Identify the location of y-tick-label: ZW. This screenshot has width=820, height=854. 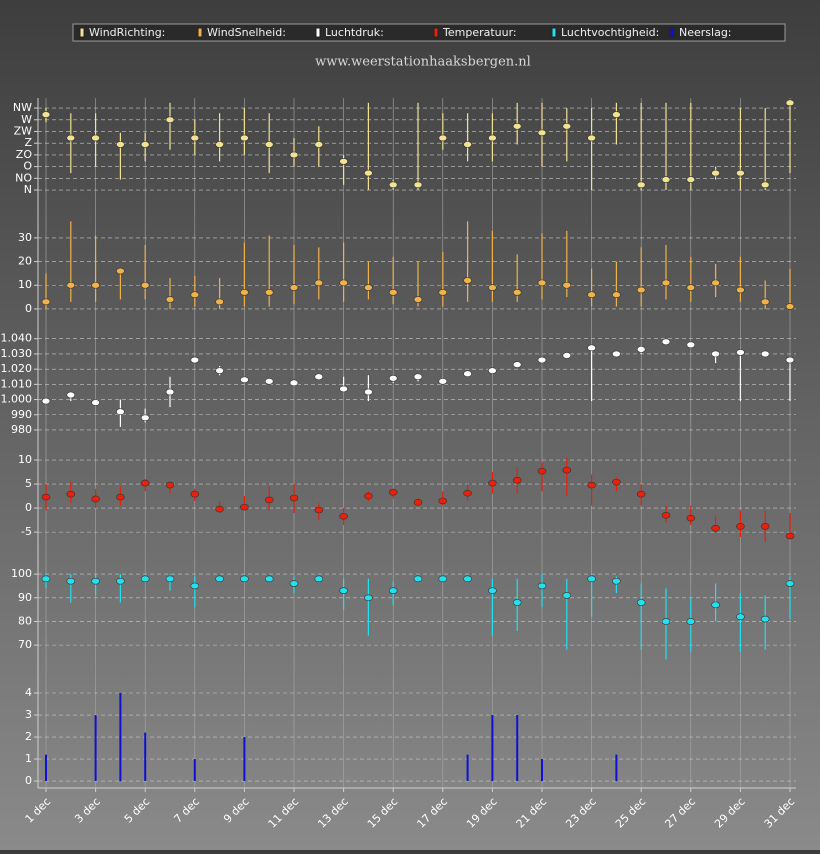
(23, 130).